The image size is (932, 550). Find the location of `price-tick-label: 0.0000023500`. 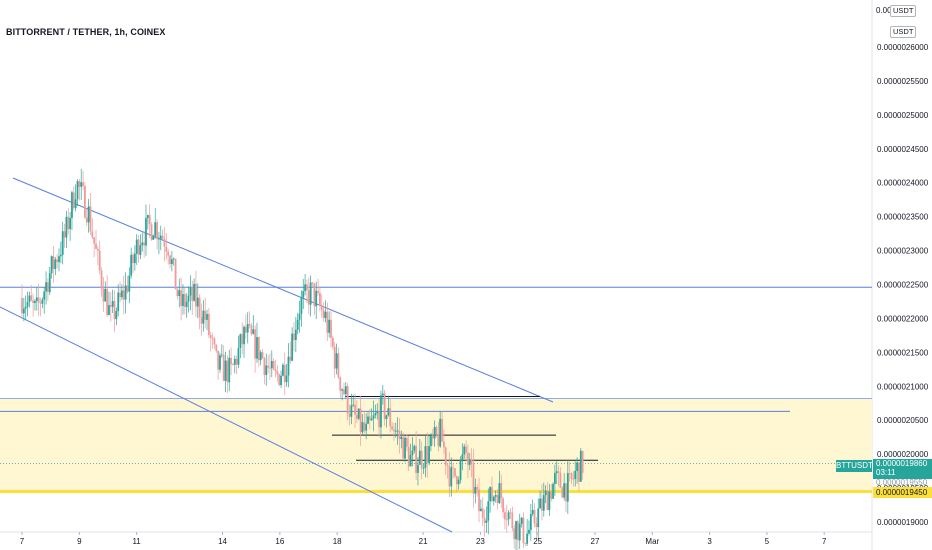

price-tick-label: 0.0000023500 is located at coordinates (903, 217).